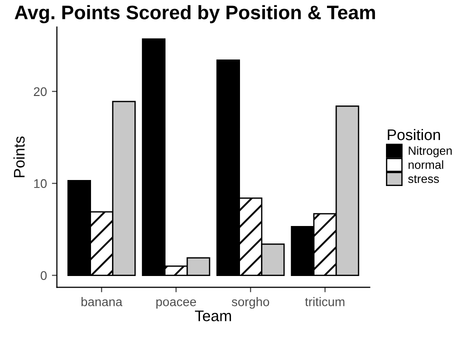  Describe the element at coordinates (212, 316) in the screenshot. I see `x-axis-title: Team` at that location.